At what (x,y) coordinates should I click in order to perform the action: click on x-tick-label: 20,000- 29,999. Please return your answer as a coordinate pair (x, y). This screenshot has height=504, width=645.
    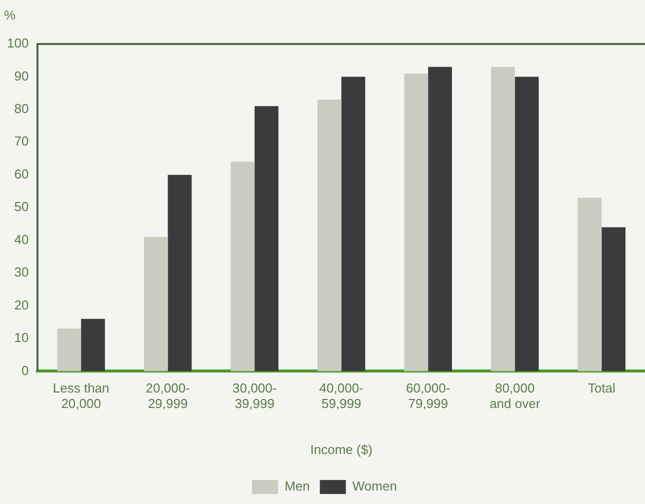
    Looking at the image, I should click on (168, 396).